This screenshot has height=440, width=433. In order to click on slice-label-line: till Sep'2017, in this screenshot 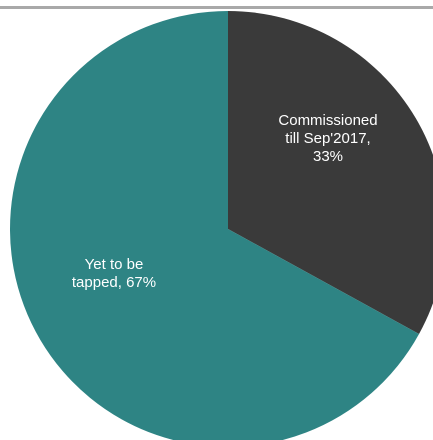, I will do `click(327, 138)`.